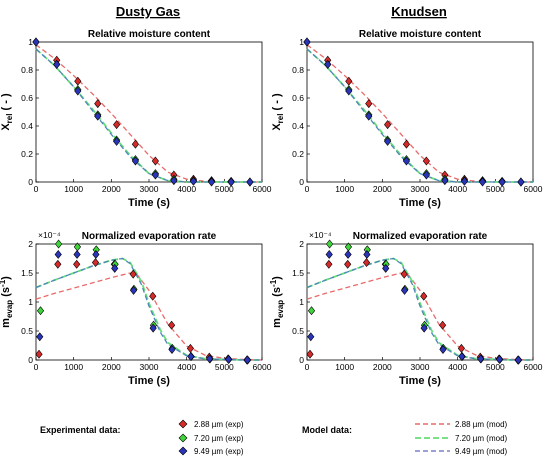  Describe the element at coordinates (481, 438) in the screenshot. I see `legend-mod-label-7-20: 7.20 µm (mod)` at that location.